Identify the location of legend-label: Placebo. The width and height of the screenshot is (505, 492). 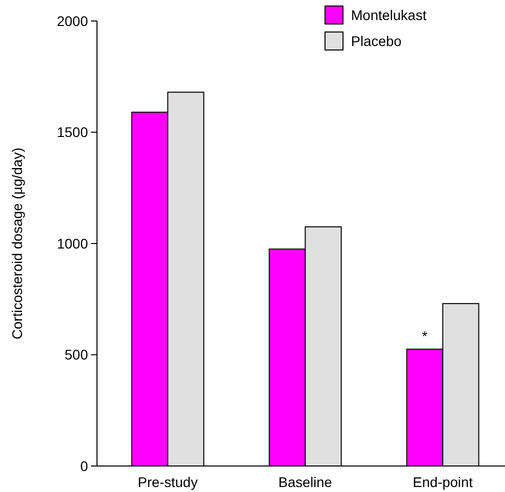
(376, 40).